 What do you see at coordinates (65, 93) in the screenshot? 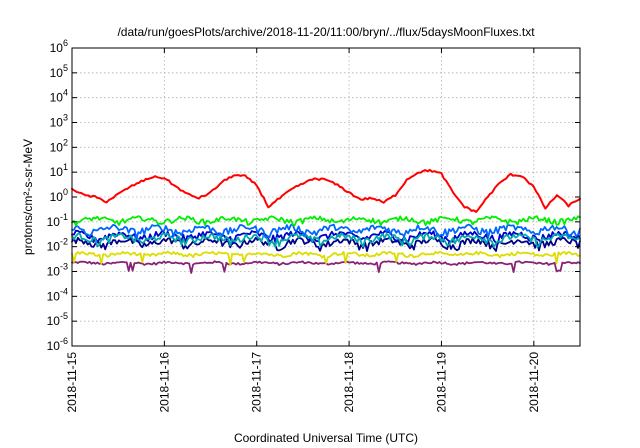
I see `y-tick-exponent: 4` at bounding box center [65, 93].